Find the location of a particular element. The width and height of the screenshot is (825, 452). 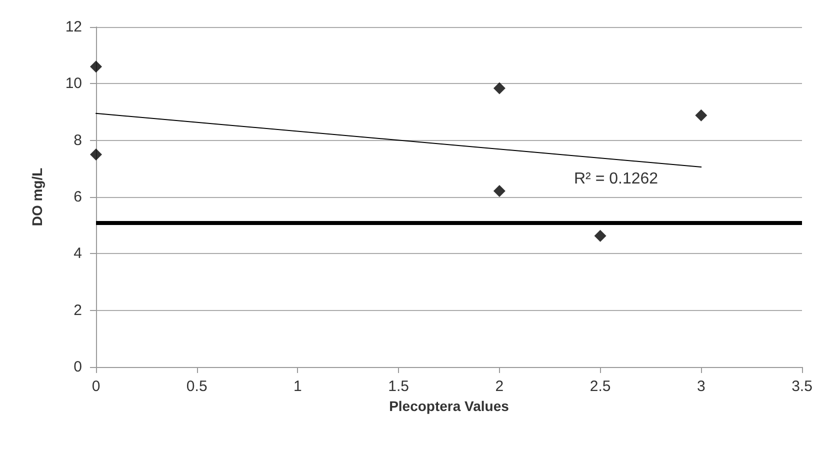

x-tick-label: 0.5 is located at coordinates (197, 386).